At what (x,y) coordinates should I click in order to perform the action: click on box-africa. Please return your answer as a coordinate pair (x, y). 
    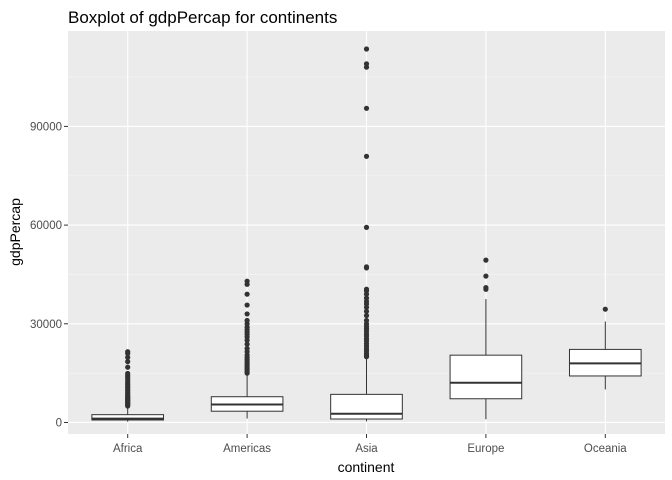
    Looking at the image, I should click on (128, 385).